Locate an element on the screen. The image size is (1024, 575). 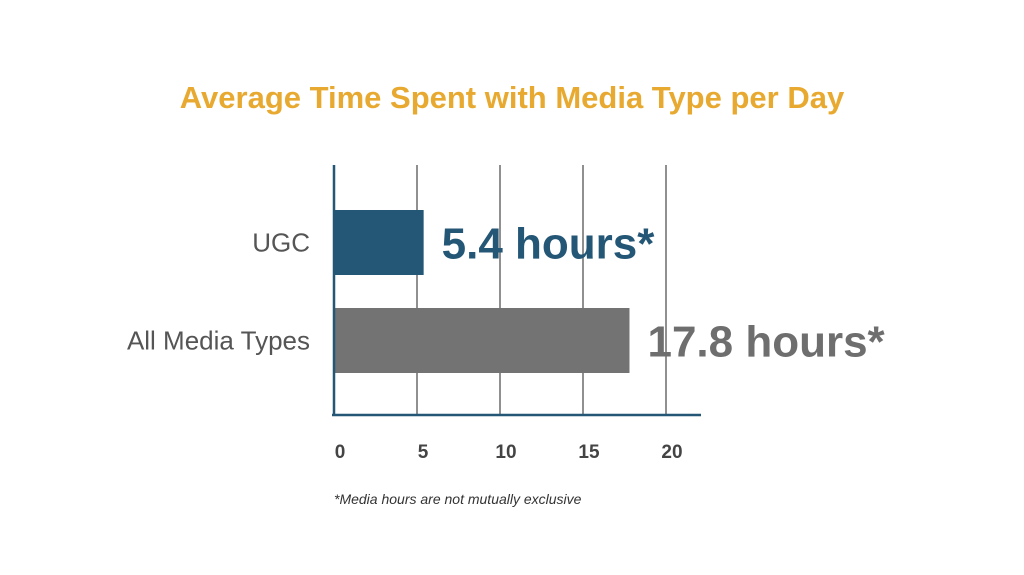
data-label: 5.4 hours* is located at coordinates (549, 244).